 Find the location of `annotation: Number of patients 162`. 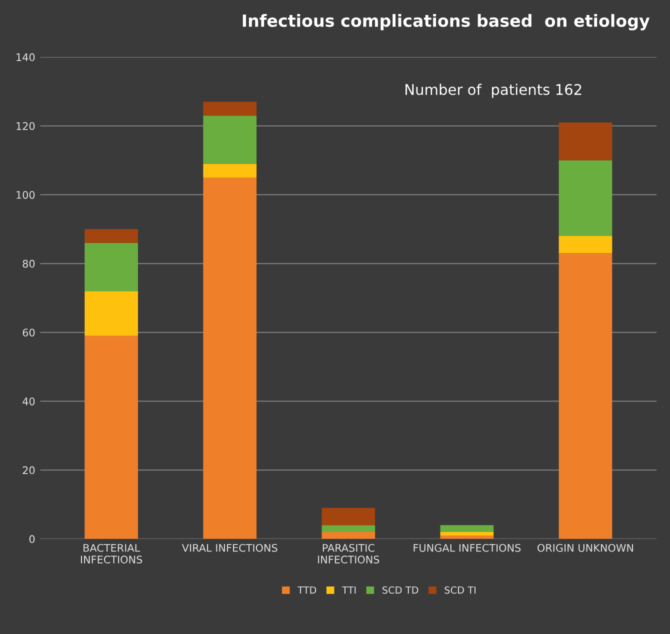

annotation: Number of patients 162 is located at coordinates (494, 91).